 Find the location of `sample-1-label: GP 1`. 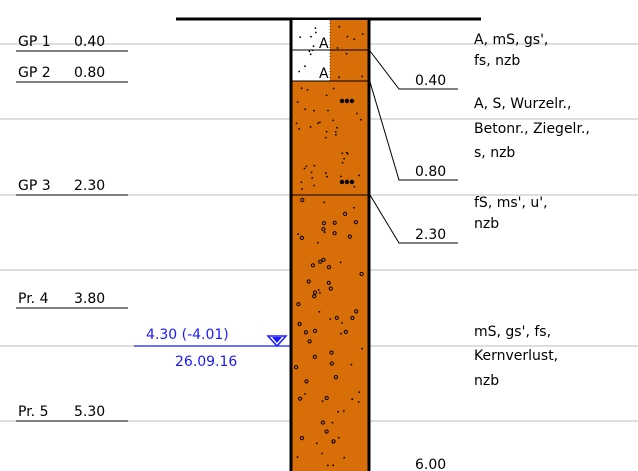

sample-1-label: GP 1 is located at coordinates (34, 42).